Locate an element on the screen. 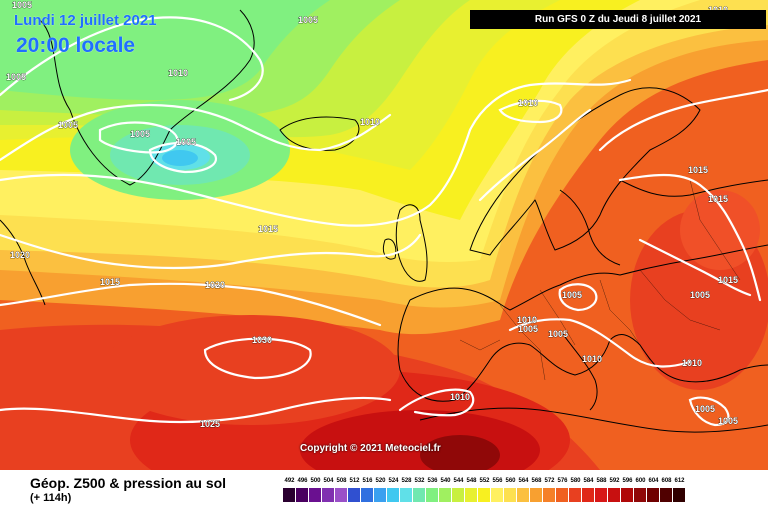 This screenshot has width=768, height=512. legend-tick-label: 584 is located at coordinates (588, 481).